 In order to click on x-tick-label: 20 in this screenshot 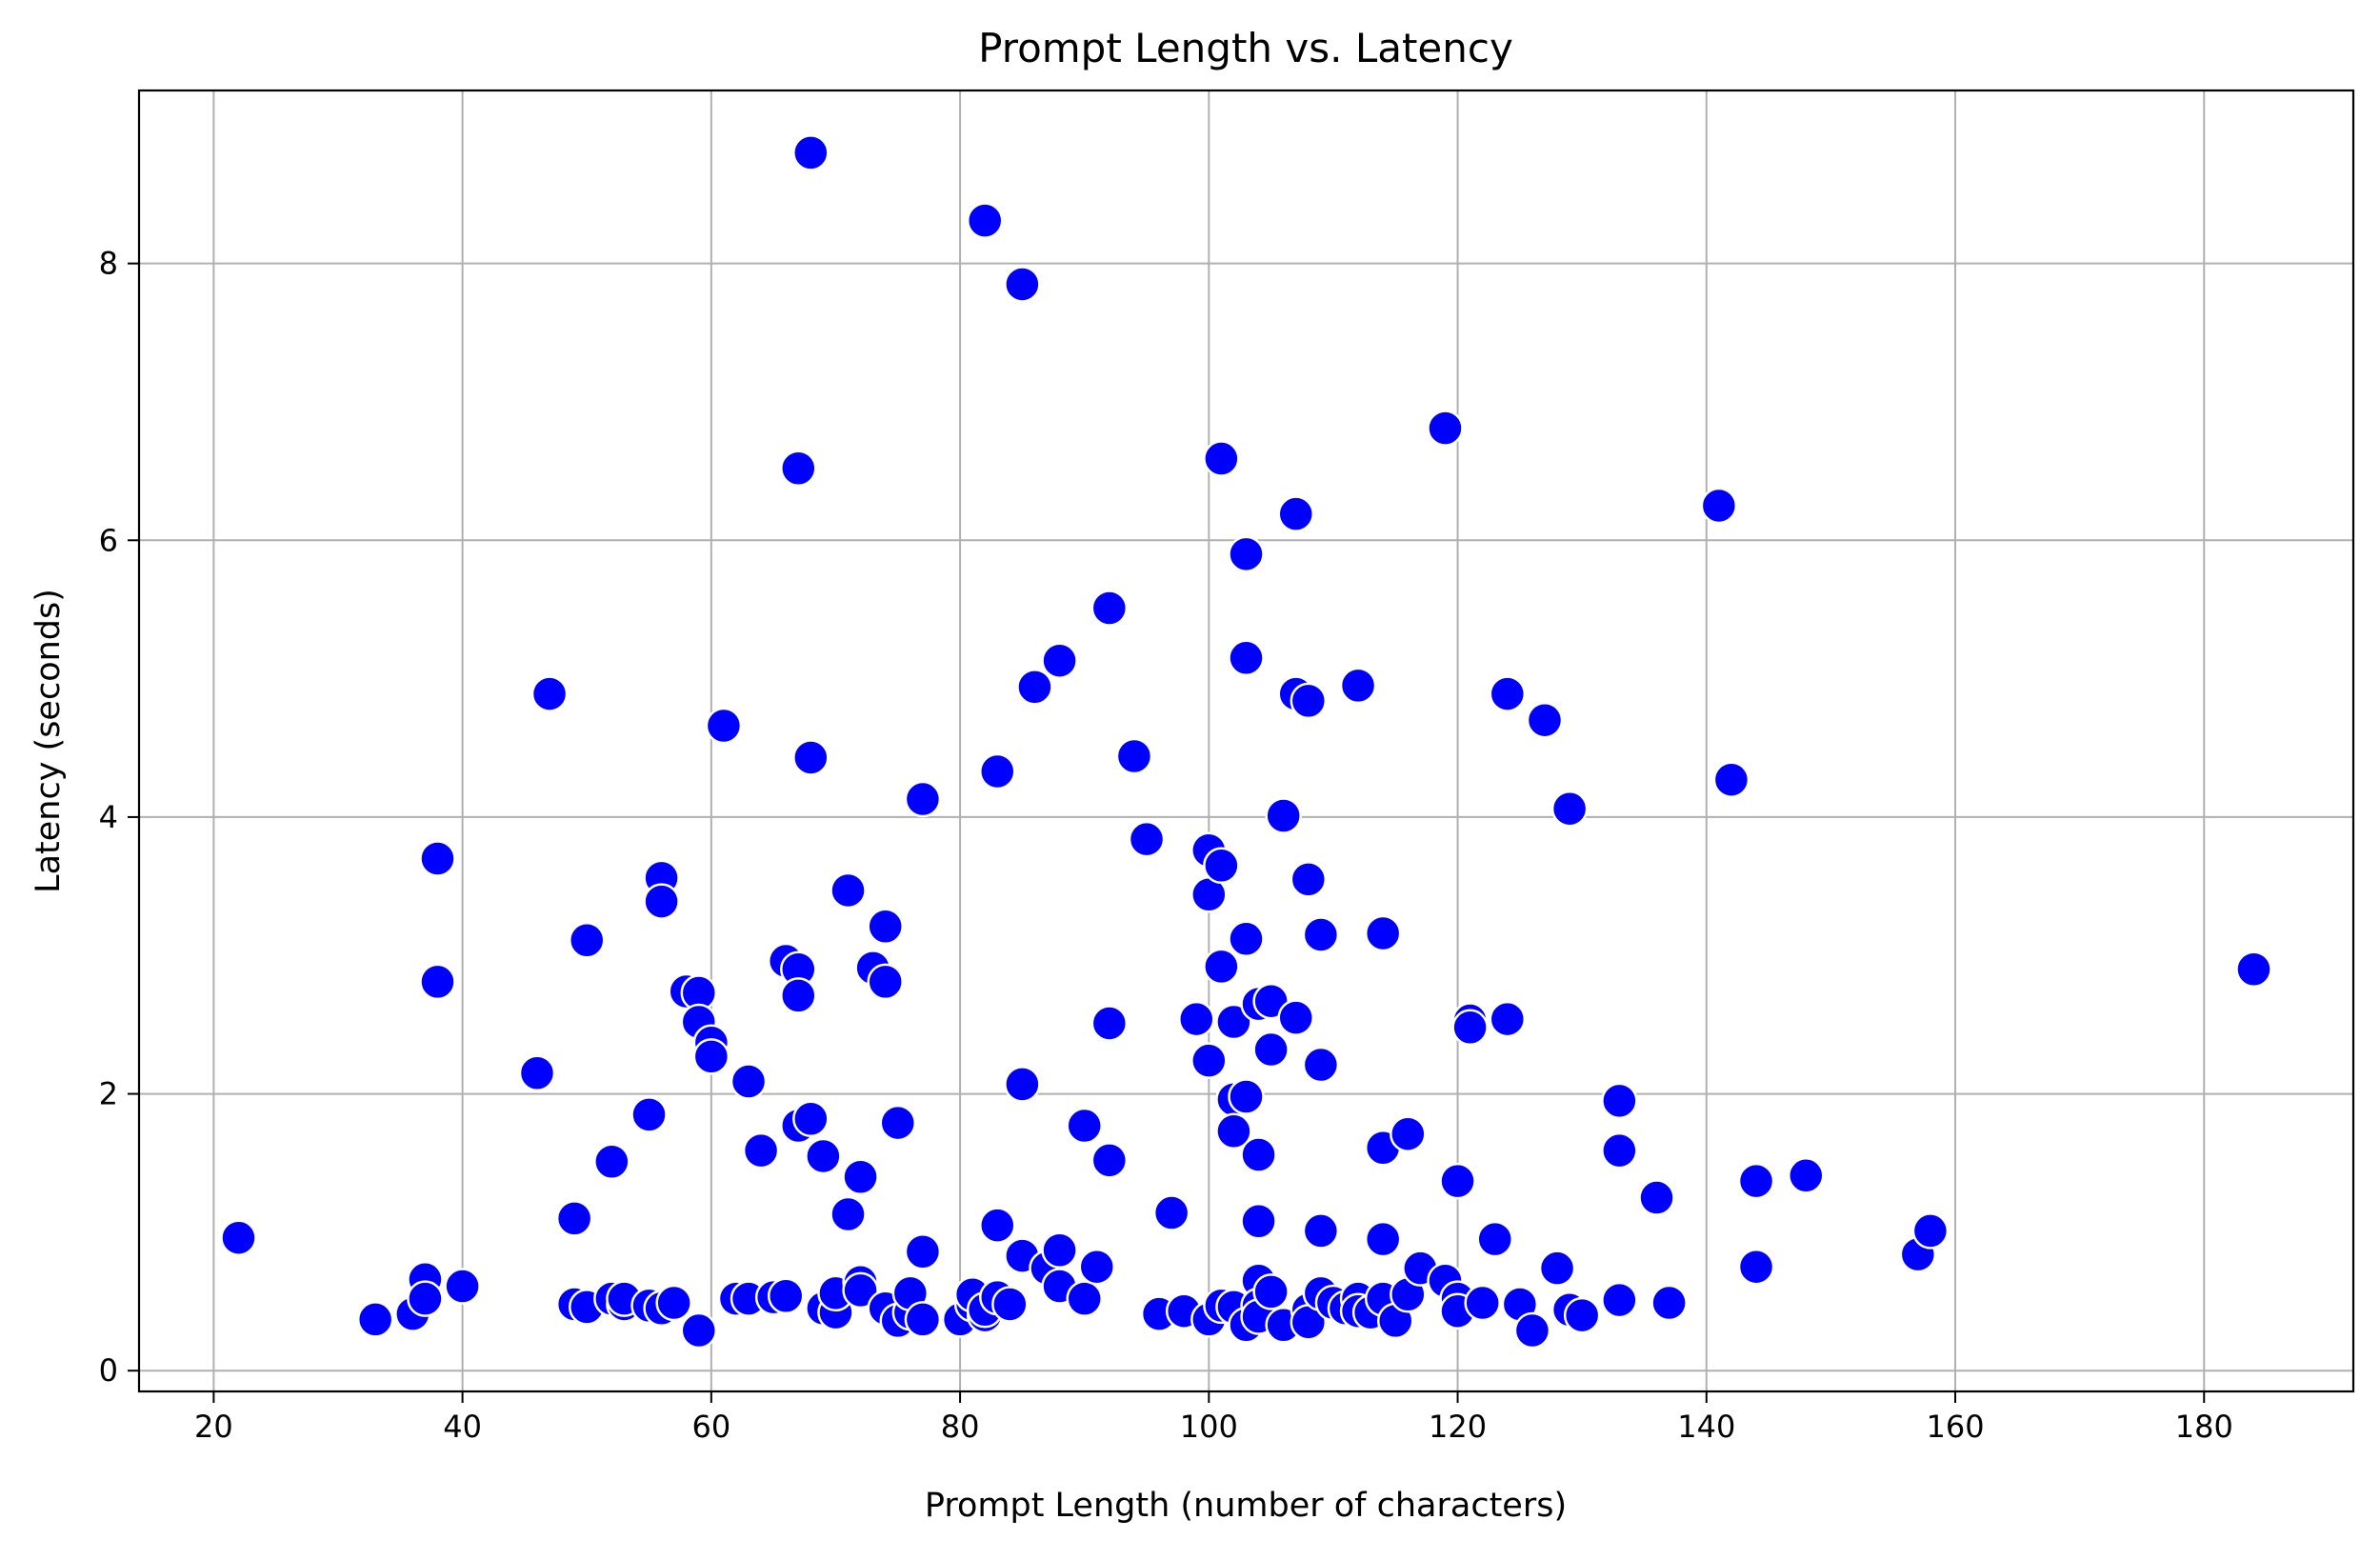, I will do `click(213, 1427)`.